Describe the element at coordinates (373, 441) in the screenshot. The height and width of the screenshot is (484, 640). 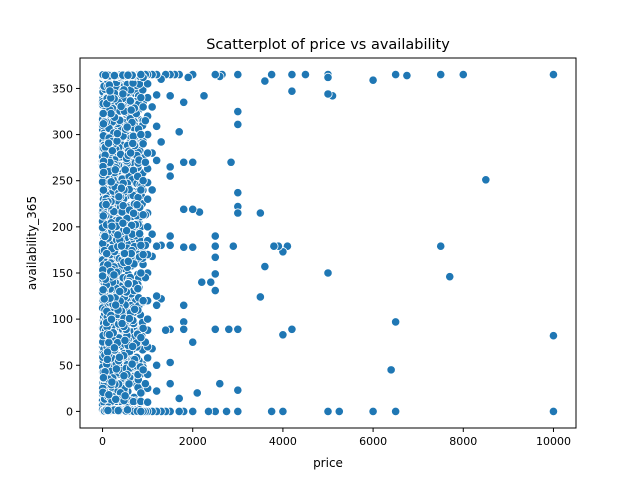
I see `x-tick-label: 6000` at that location.